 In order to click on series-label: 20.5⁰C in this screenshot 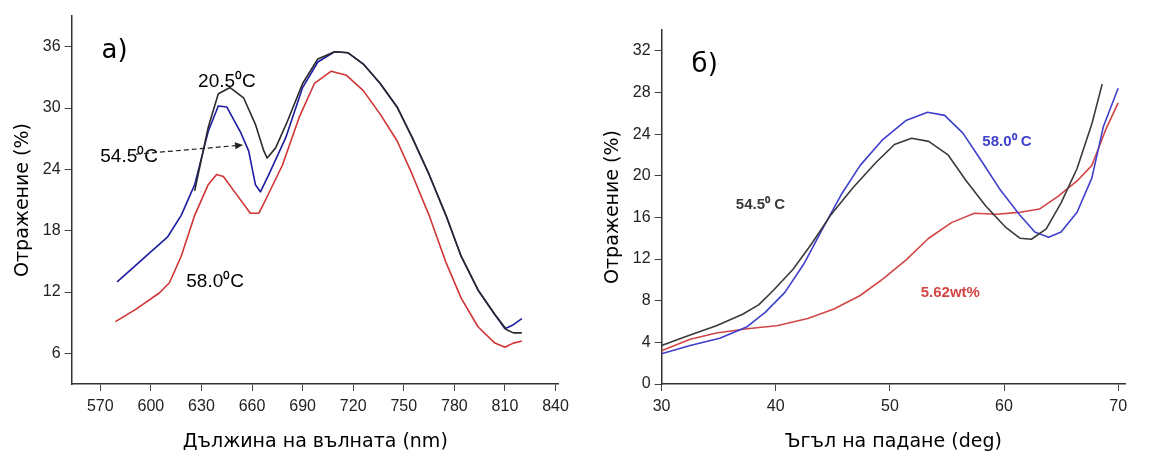, I will do `click(227, 80)`.